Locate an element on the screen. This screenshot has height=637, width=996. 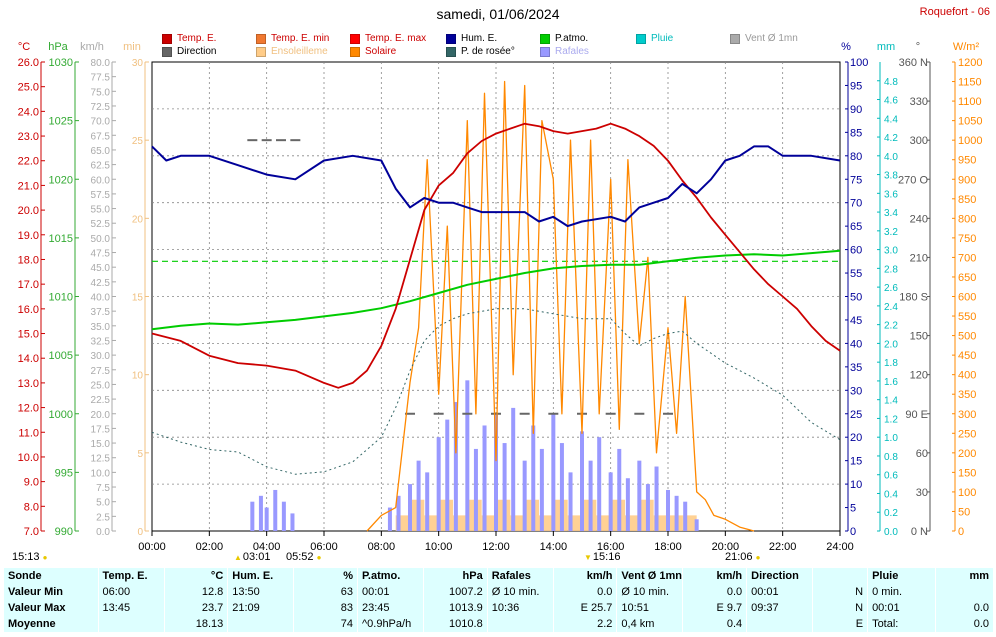
cell-value: 23.7 is located at coordinates (195, 608).